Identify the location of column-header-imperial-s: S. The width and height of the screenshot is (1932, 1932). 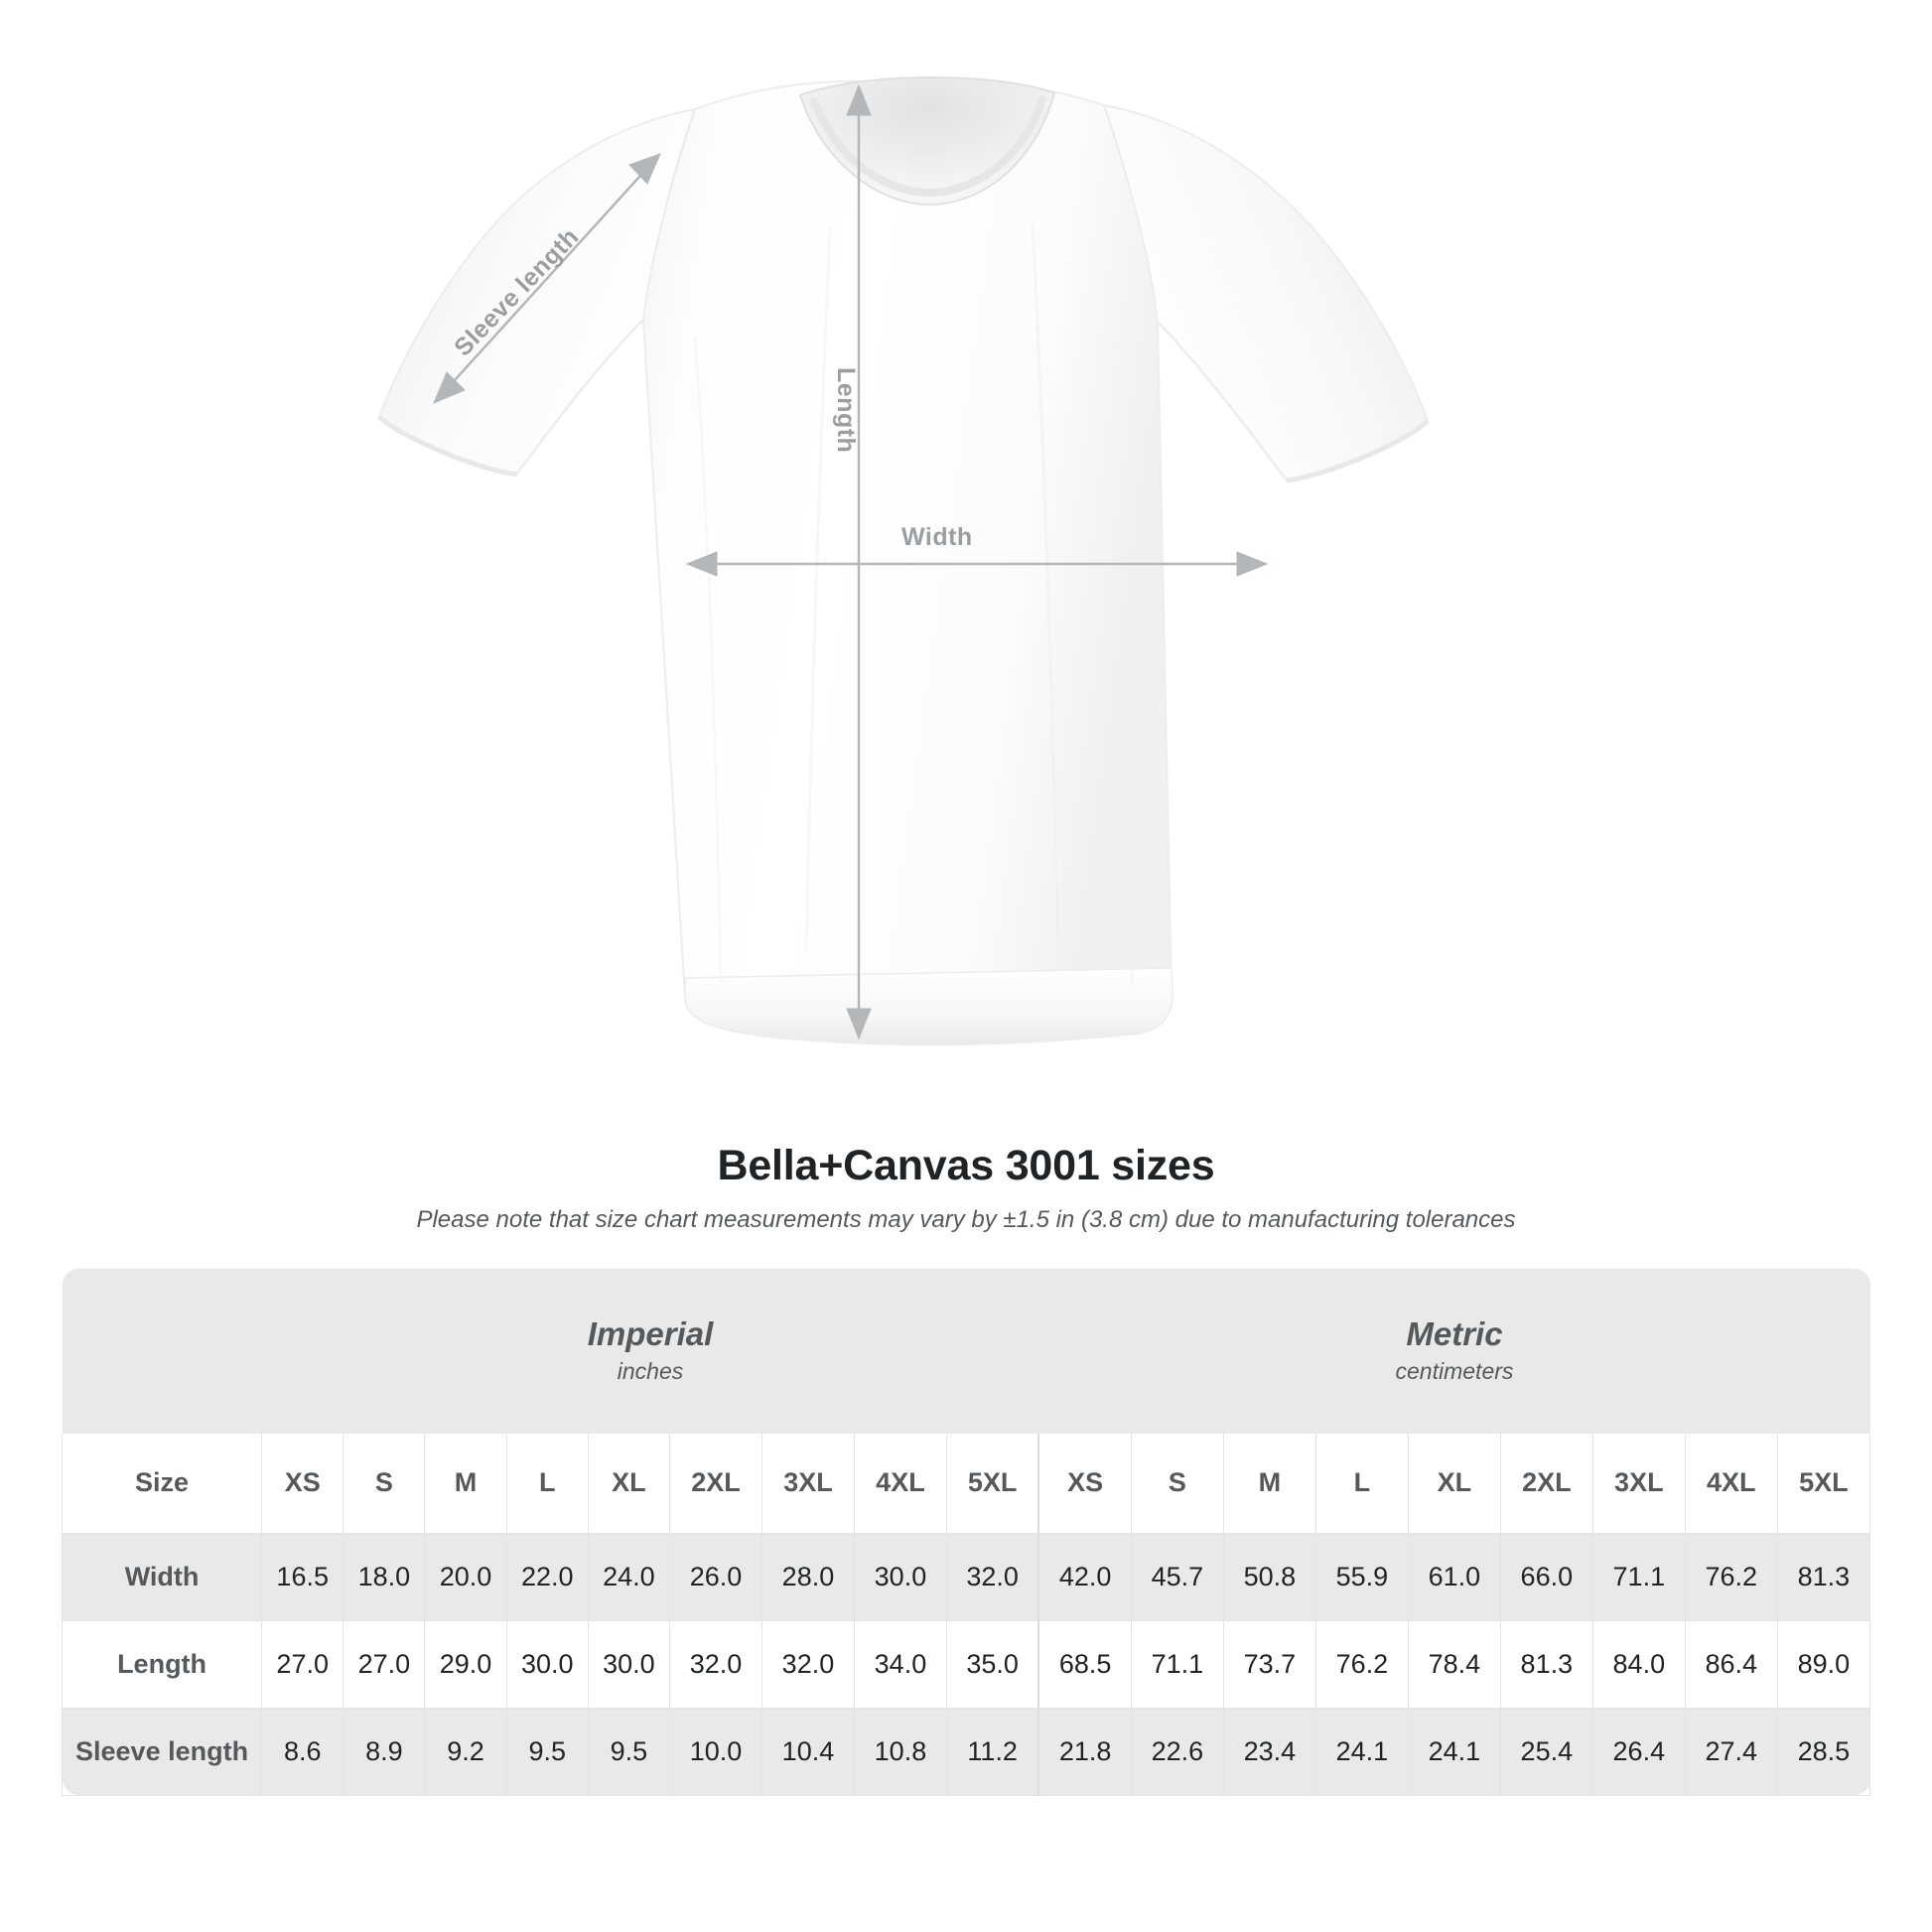
(385, 1484).